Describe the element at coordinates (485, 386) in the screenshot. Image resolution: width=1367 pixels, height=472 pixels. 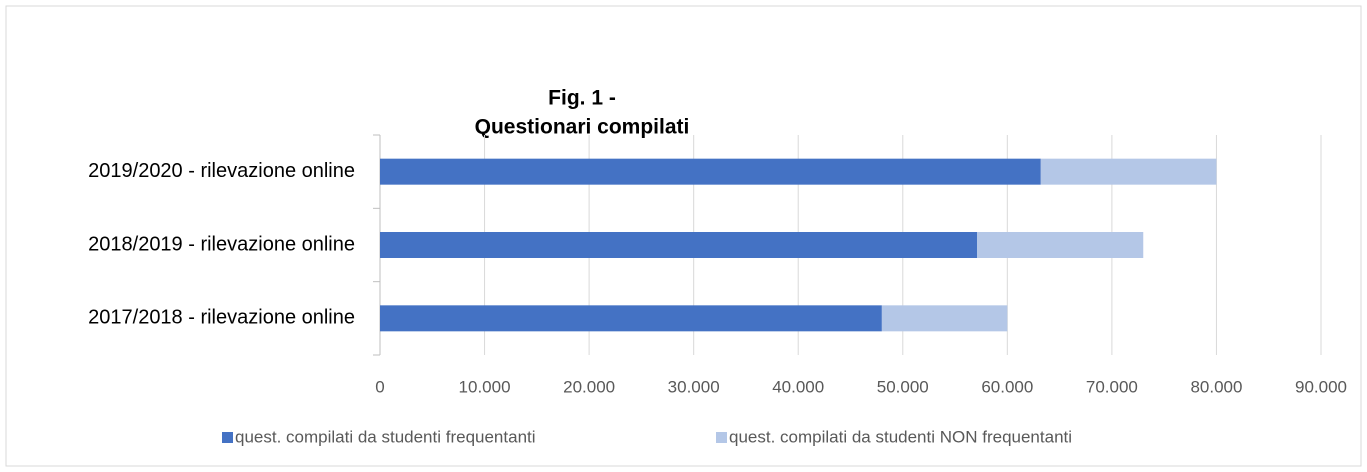
I see `x-tick-label: 10.000` at that location.